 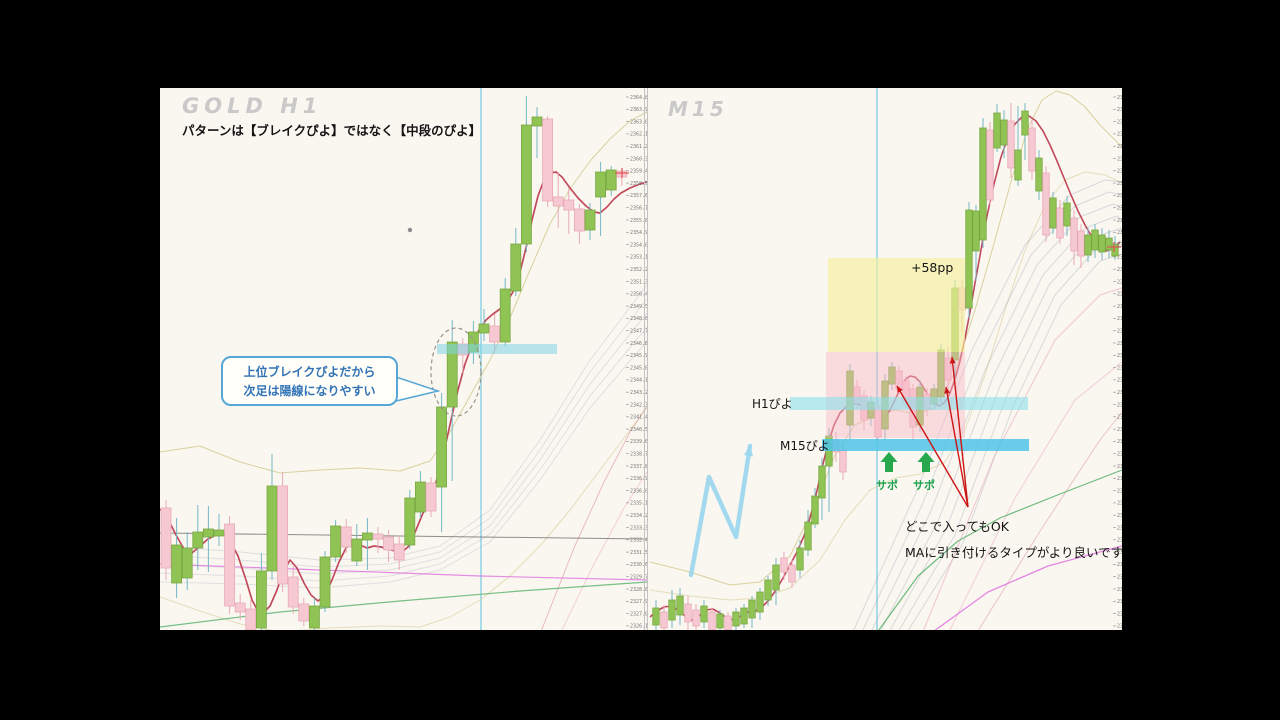 I want to click on h1-zone-label: H1ぴよ, so click(x=772, y=404).